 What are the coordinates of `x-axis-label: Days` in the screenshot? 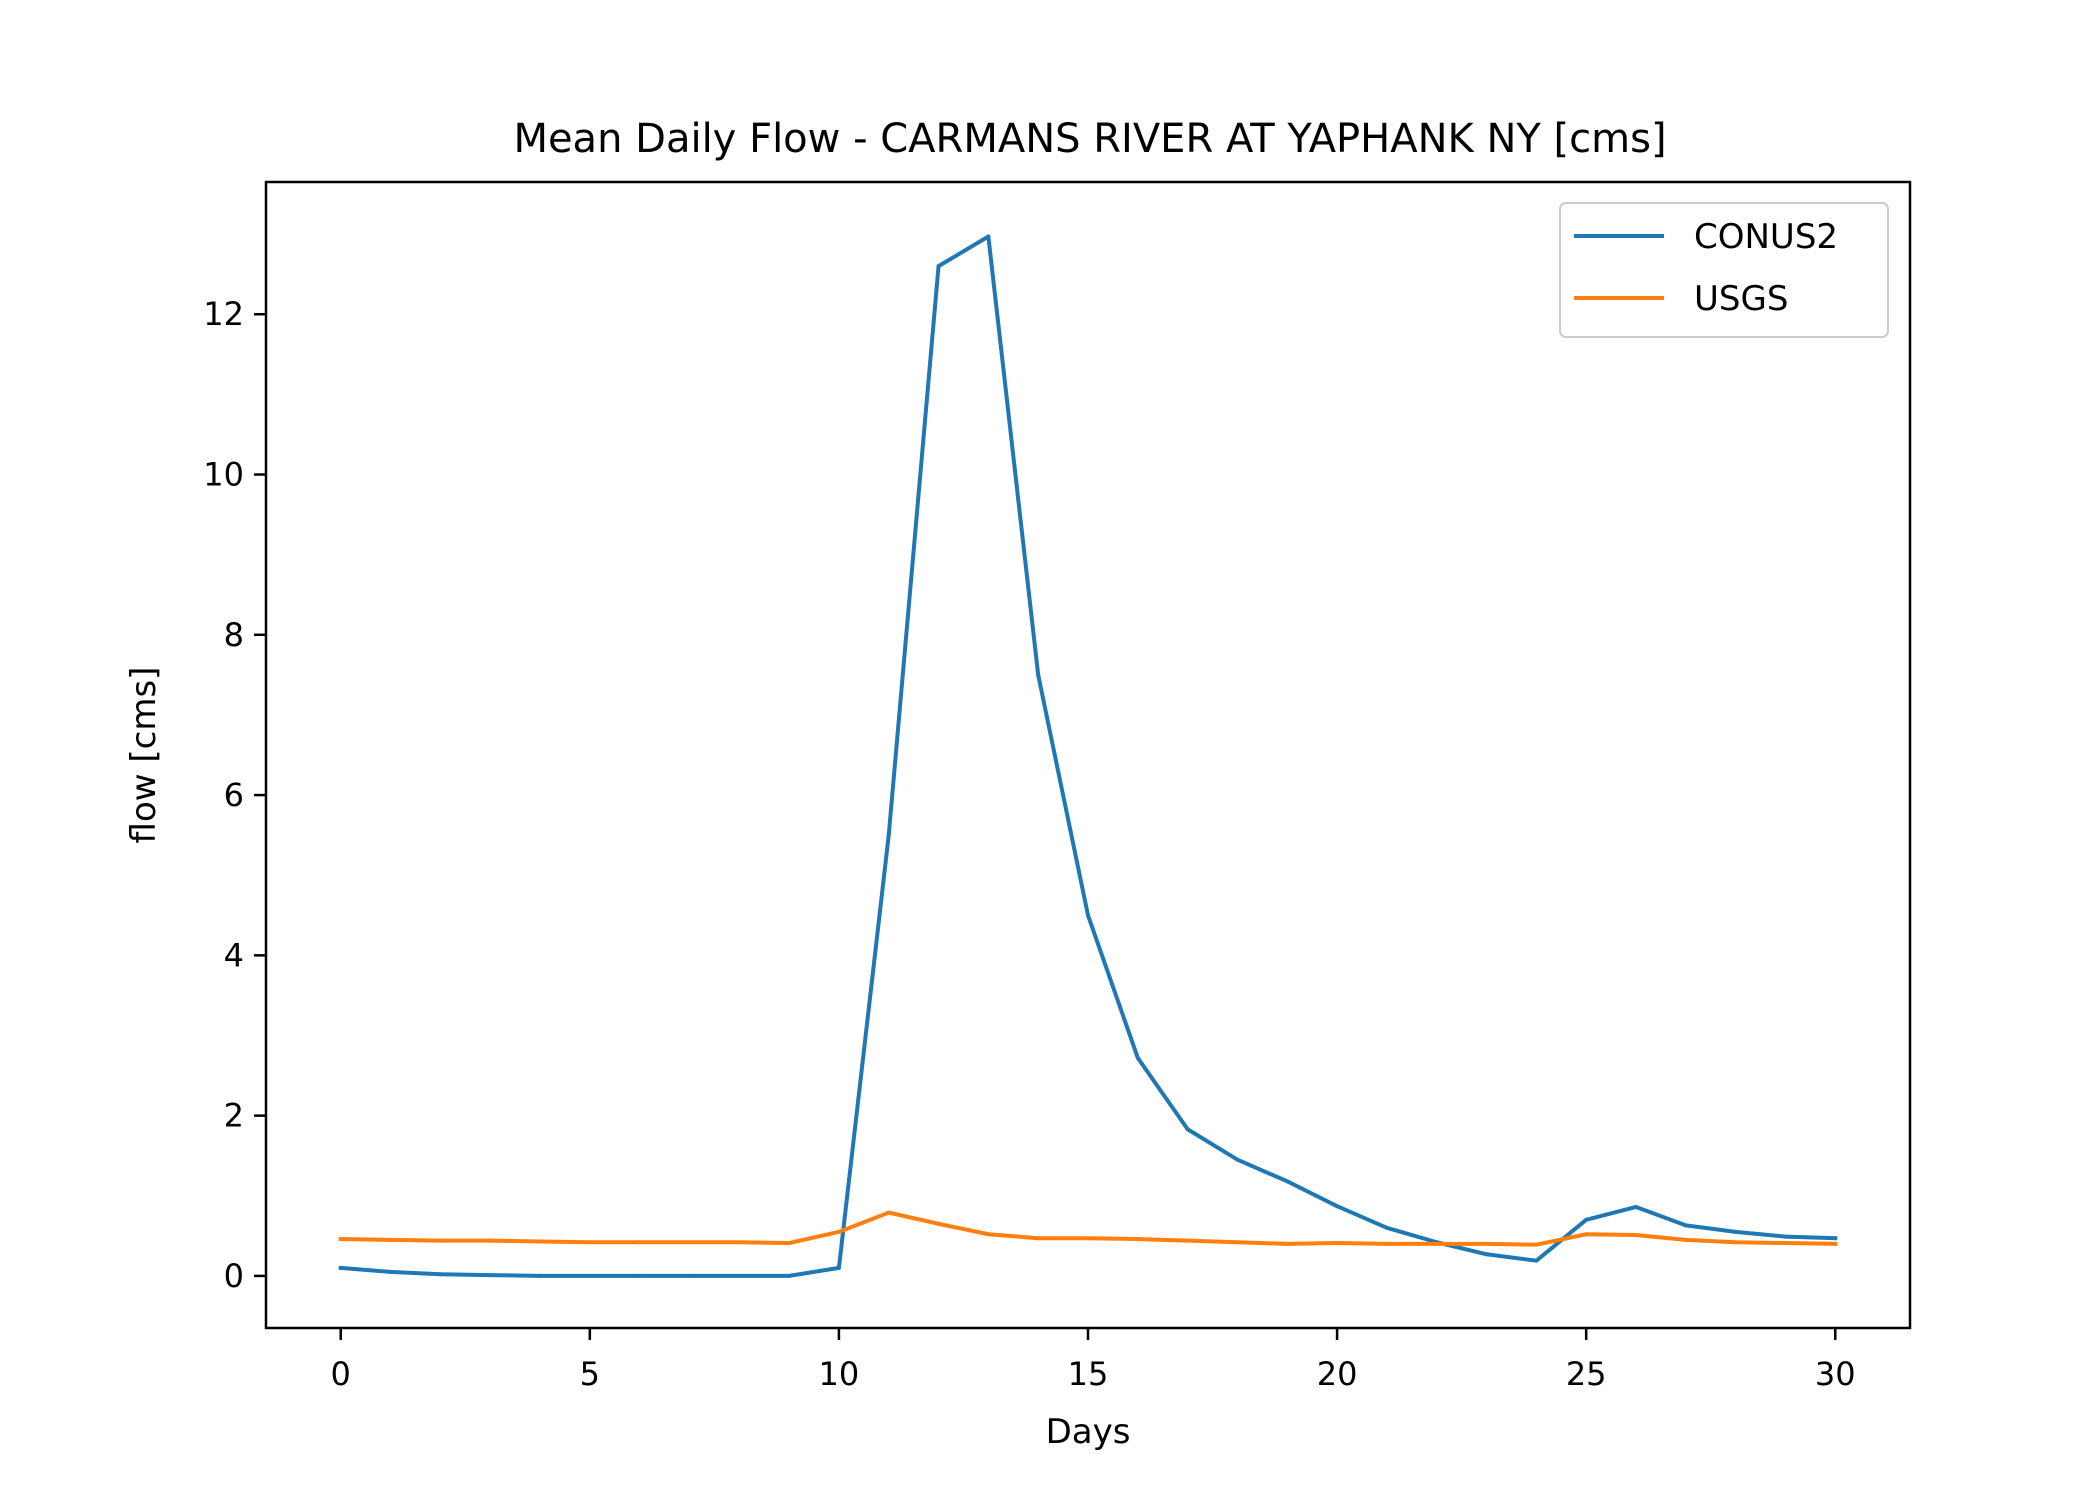 It's located at (1088, 1432).